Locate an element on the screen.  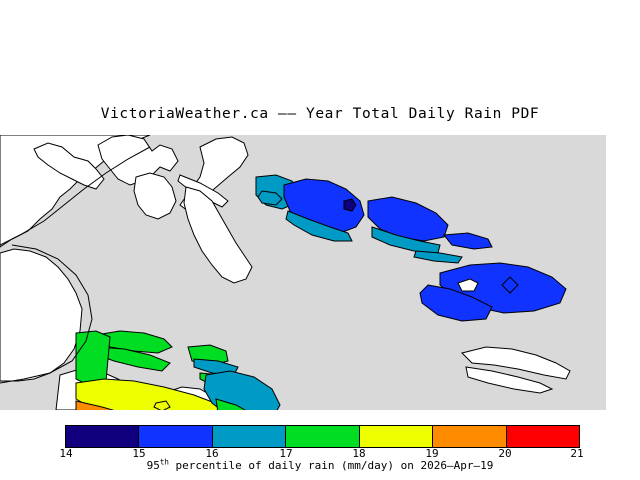
central-white-land is located at coordinates (218, 235).